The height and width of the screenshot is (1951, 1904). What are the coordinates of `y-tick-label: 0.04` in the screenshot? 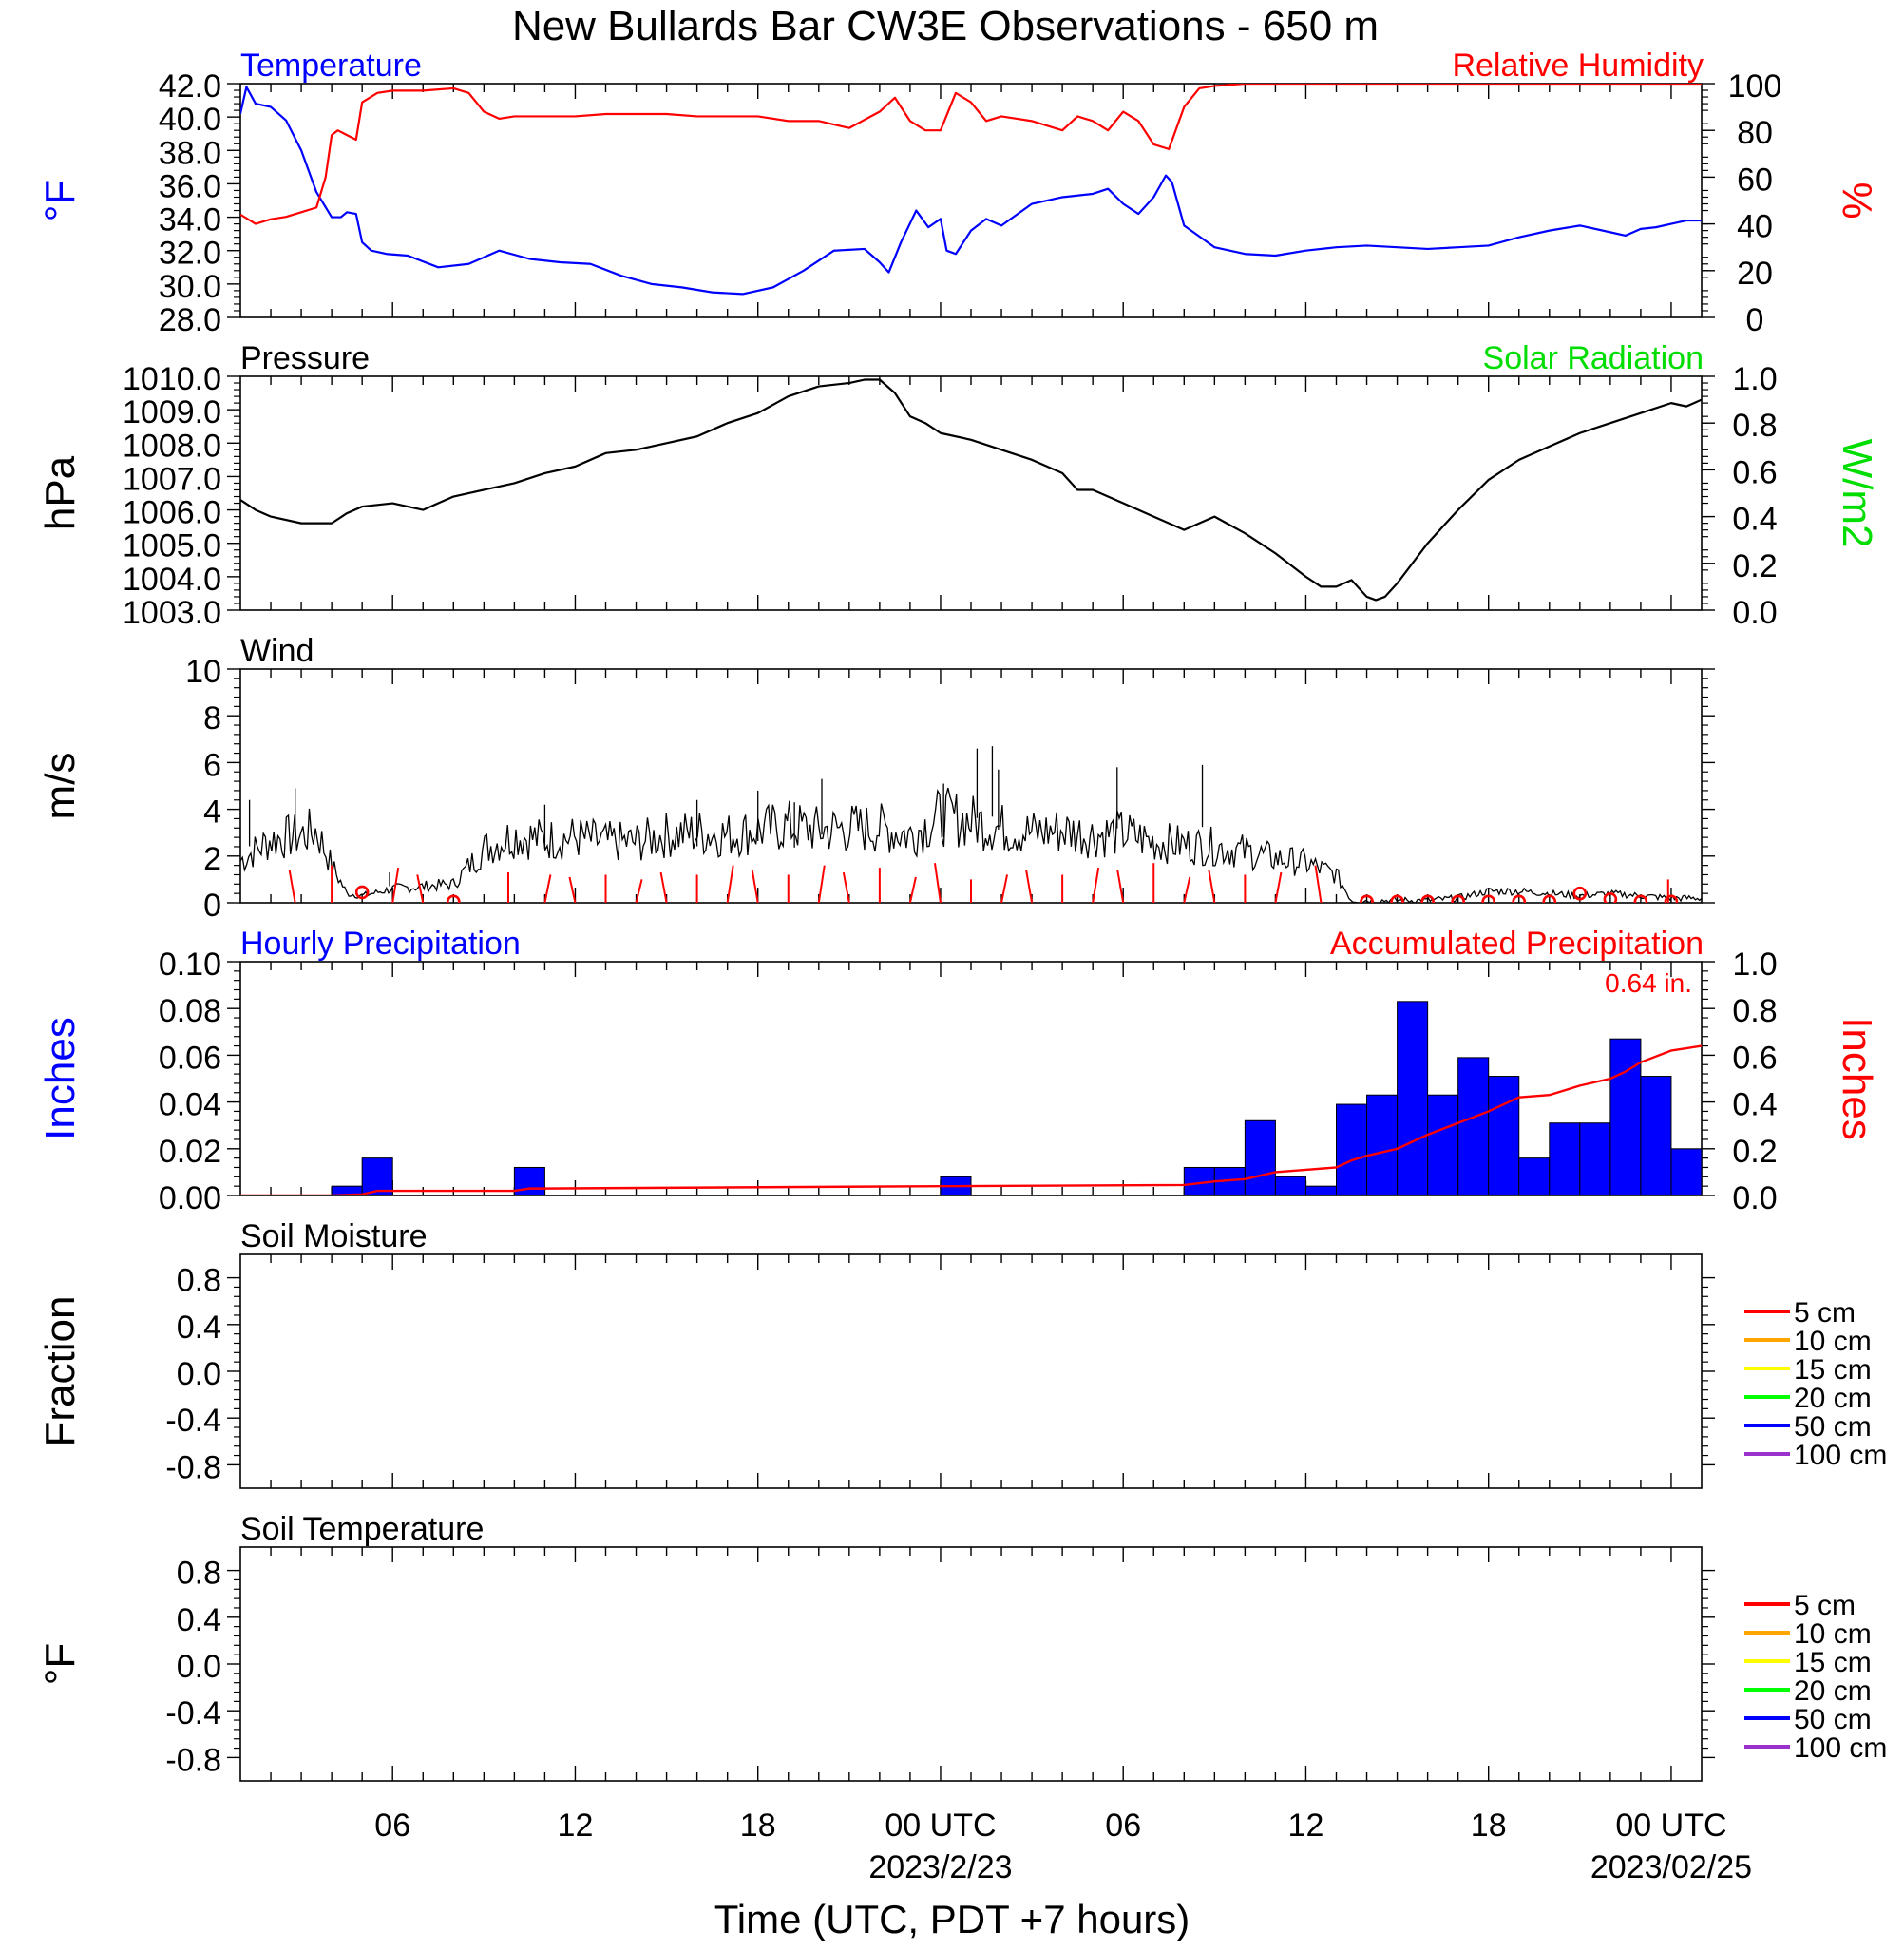 It's located at (190, 1105).